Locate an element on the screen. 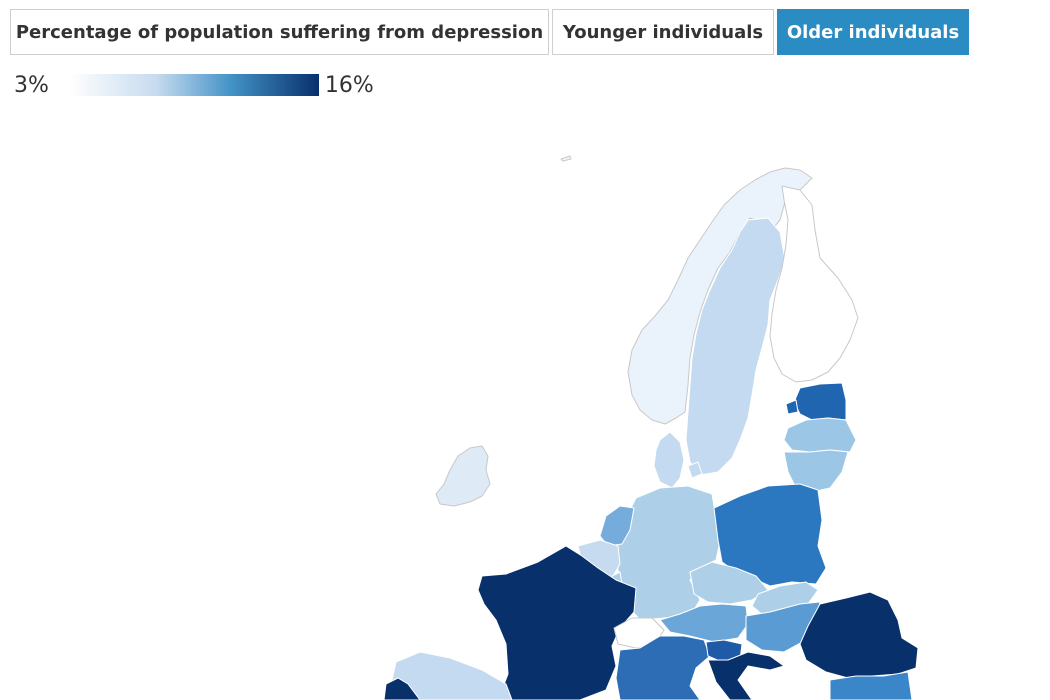 The width and height of the screenshot is (1050, 700). country-ireland is located at coordinates (463, 476).